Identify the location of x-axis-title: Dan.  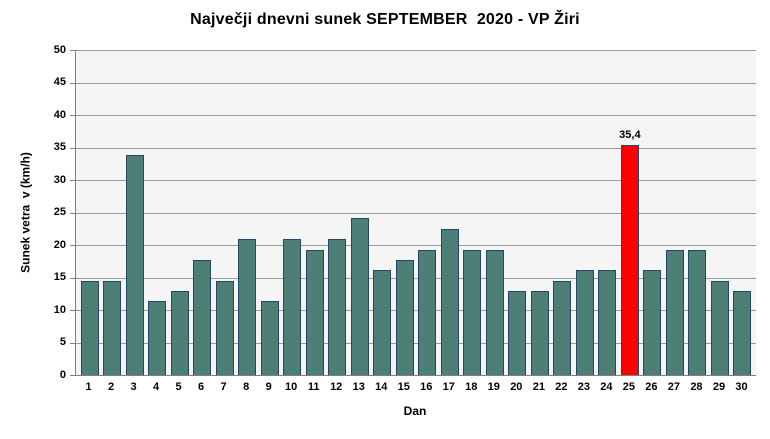
(415, 411).